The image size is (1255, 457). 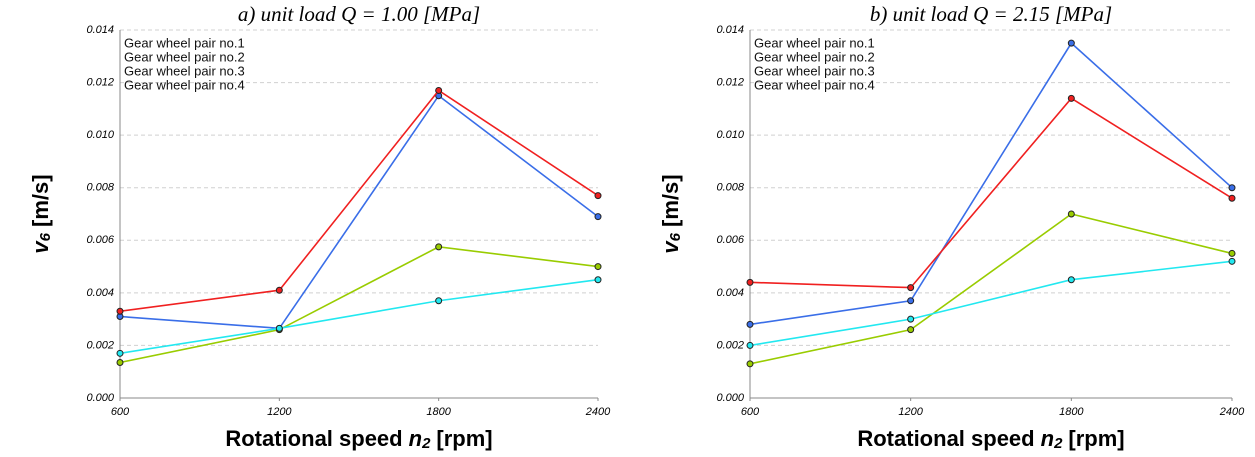 I want to click on chart-title: a) unit load Q = 1.00 [MPa], so click(x=359, y=14).